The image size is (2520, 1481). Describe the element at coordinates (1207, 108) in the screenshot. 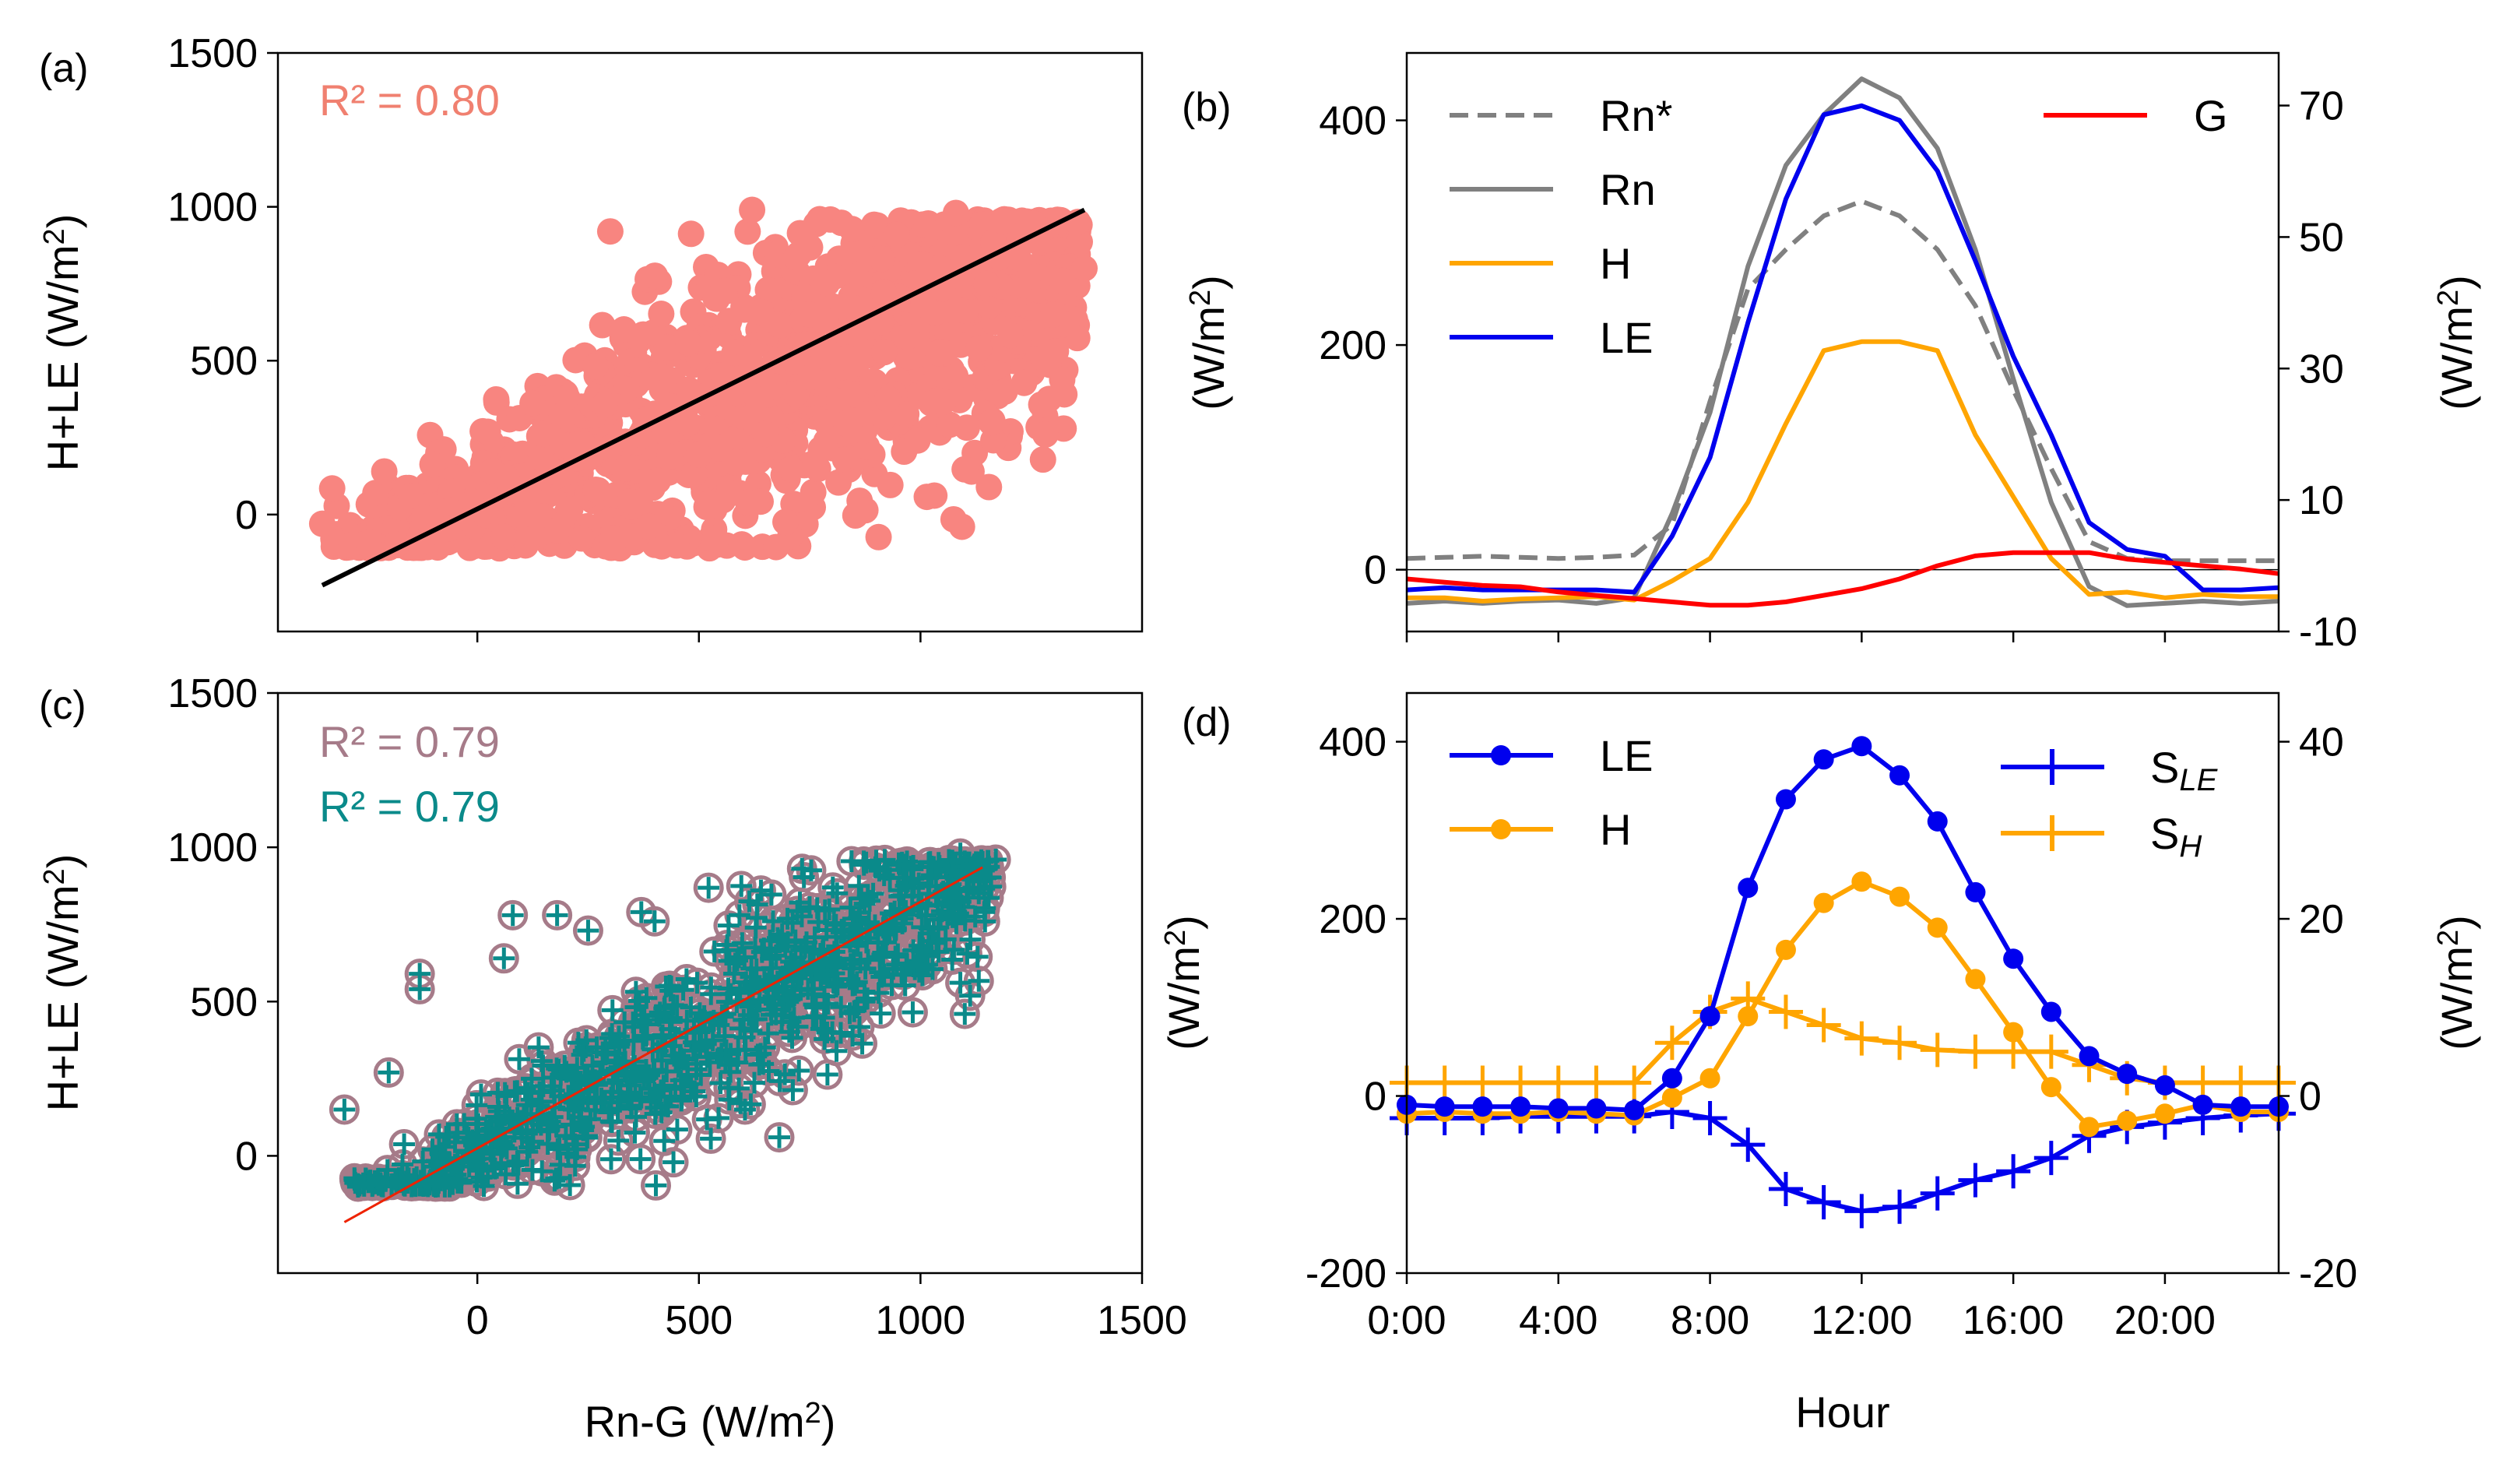

I see `panel-b-label: (b)` at that location.